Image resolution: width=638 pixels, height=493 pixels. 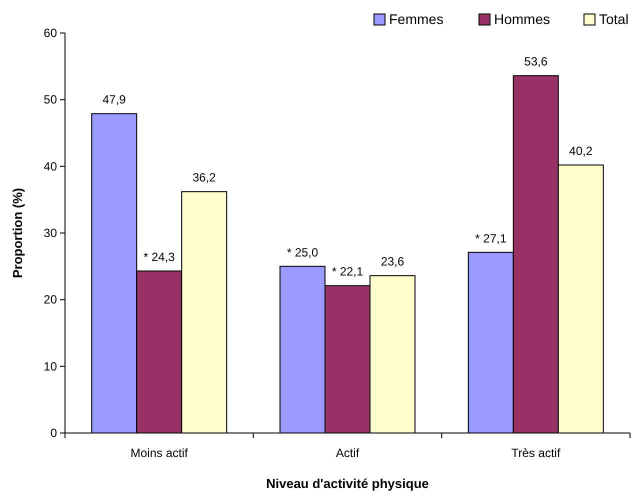 What do you see at coordinates (204, 177) in the screenshot?
I see `data-label: 36,2` at bounding box center [204, 177].